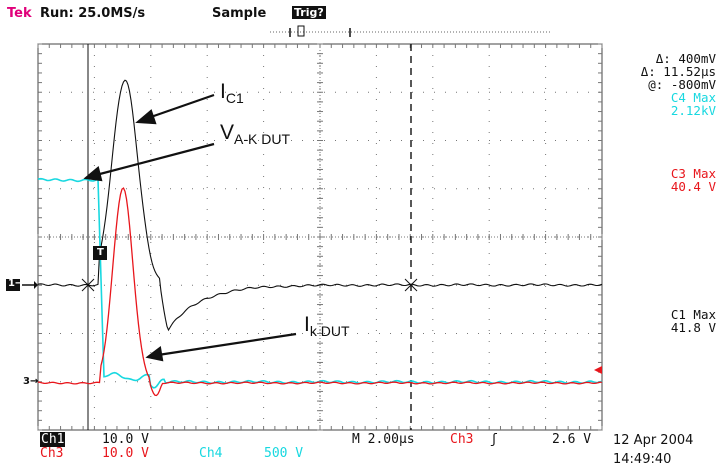 The width and height of the screenshot is (722, 470). What do you see at coordinates (693, 173) in the screenshot?
I see `c3-max-label: C3 Max` at bounding box center [693, 173].